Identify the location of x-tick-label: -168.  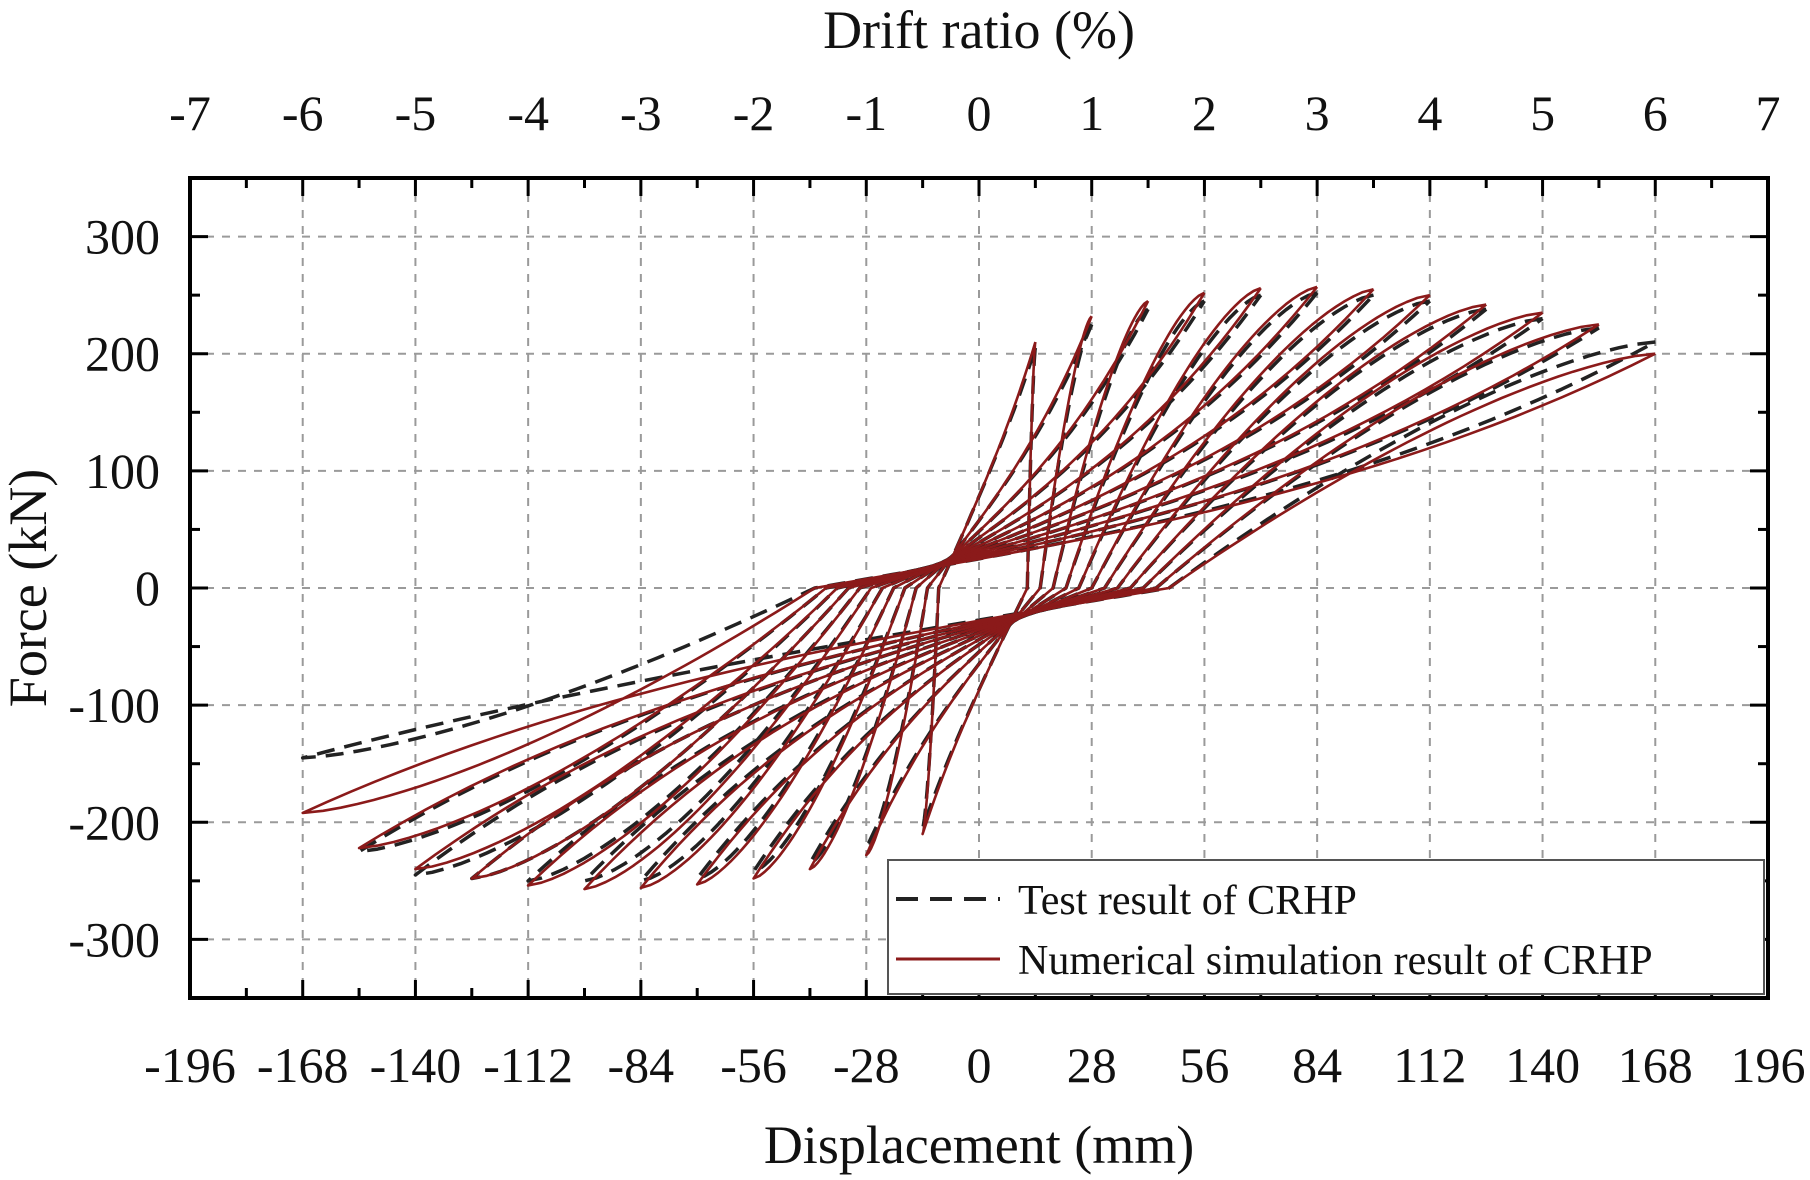
(303, 1065).